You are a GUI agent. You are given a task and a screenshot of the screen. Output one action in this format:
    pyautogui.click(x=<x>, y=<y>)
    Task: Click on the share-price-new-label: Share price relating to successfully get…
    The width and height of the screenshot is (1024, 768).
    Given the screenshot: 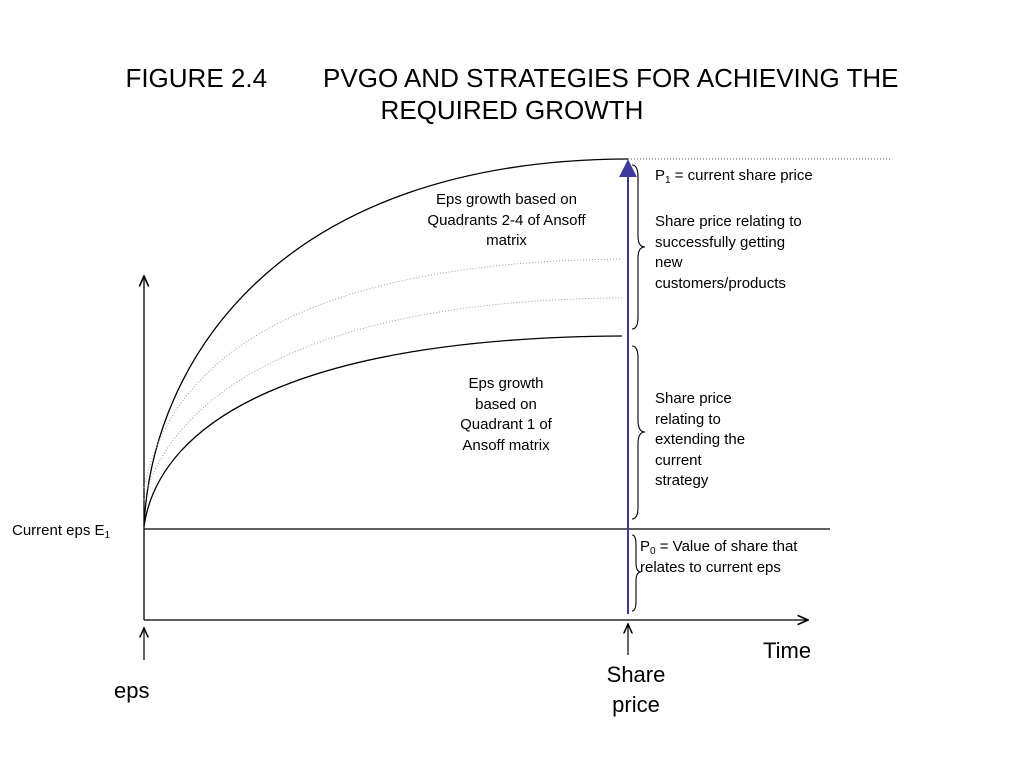 What is the action you would take?
    pyautogui.click(x=728, y=252)
    